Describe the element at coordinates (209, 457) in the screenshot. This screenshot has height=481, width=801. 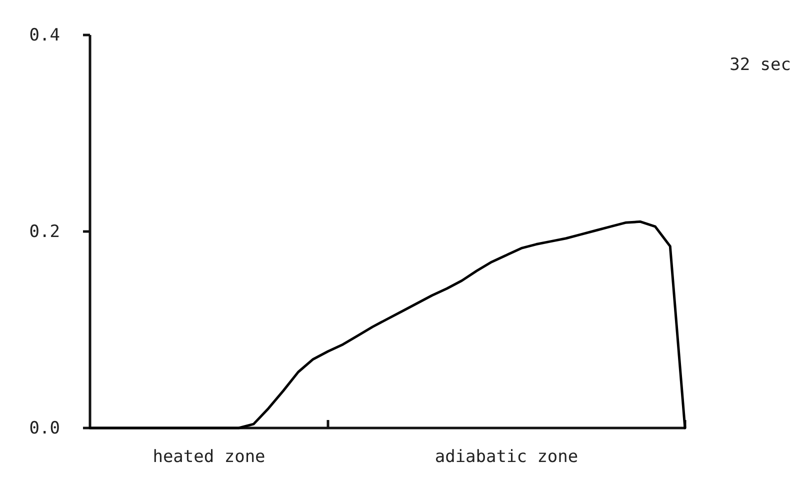
I see `text: heated zone` at that location.